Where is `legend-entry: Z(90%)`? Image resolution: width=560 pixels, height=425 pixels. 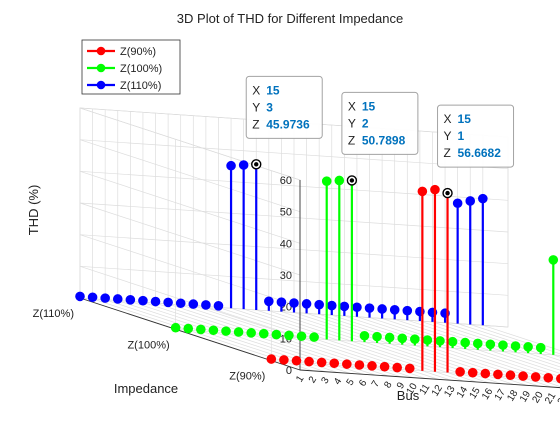
legend-entry: Z(90%) is located at coordinates (121, 52).